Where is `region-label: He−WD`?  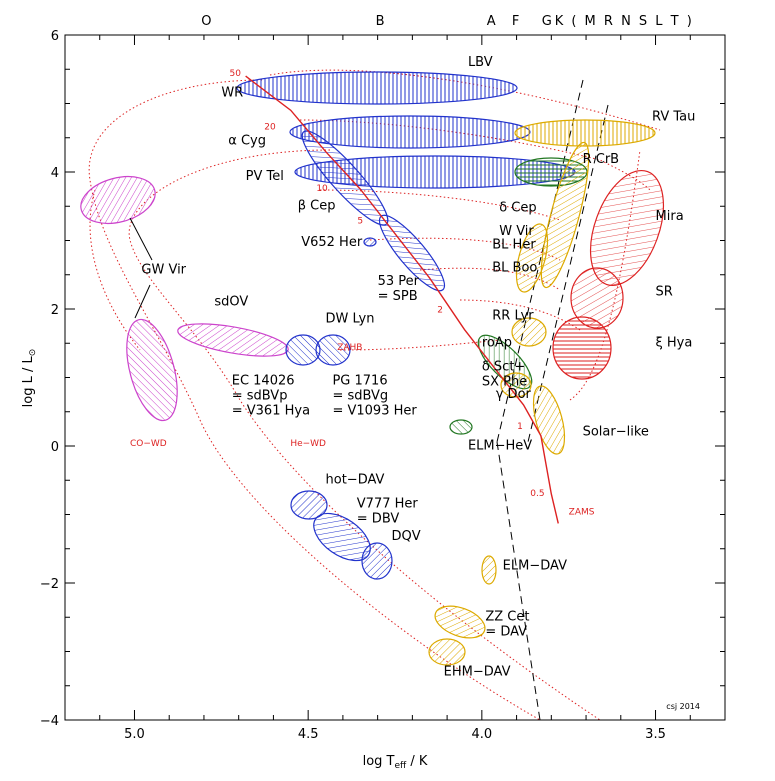 region-label: He−WD is located at coordinates (308, 444).